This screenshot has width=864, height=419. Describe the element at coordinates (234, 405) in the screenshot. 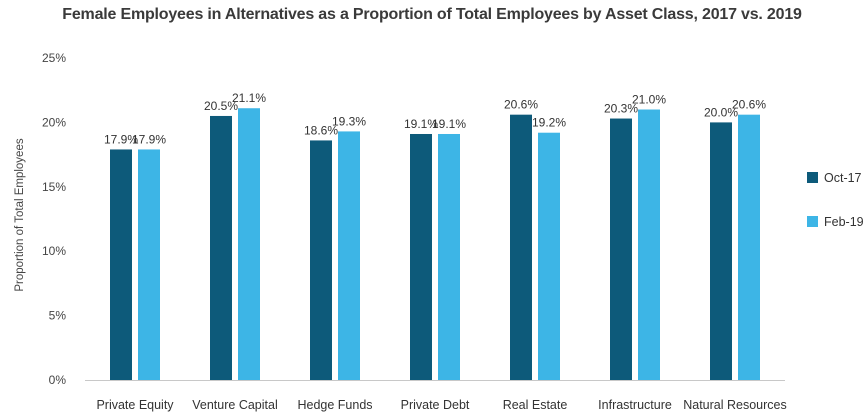

I see `x-tick-label: Venture Capital` at that location.